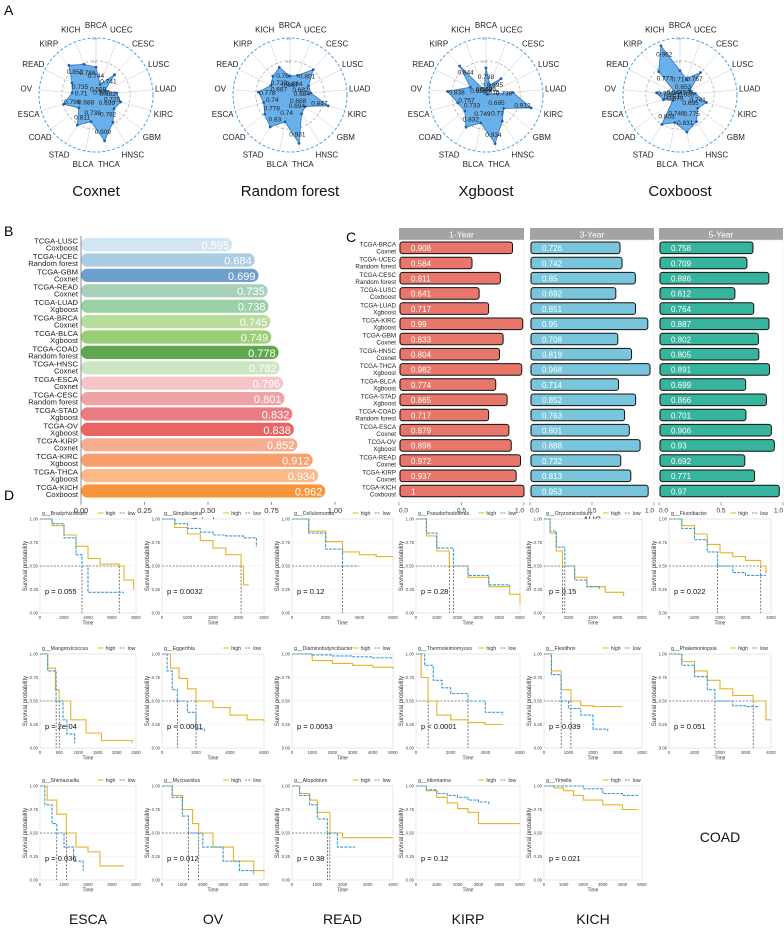 The width and height of the screenshot is (784, 932). Describe the element at coordinates (185, 591) in the screenshot. I see `km-p-value: p = 0.0032` at that location.